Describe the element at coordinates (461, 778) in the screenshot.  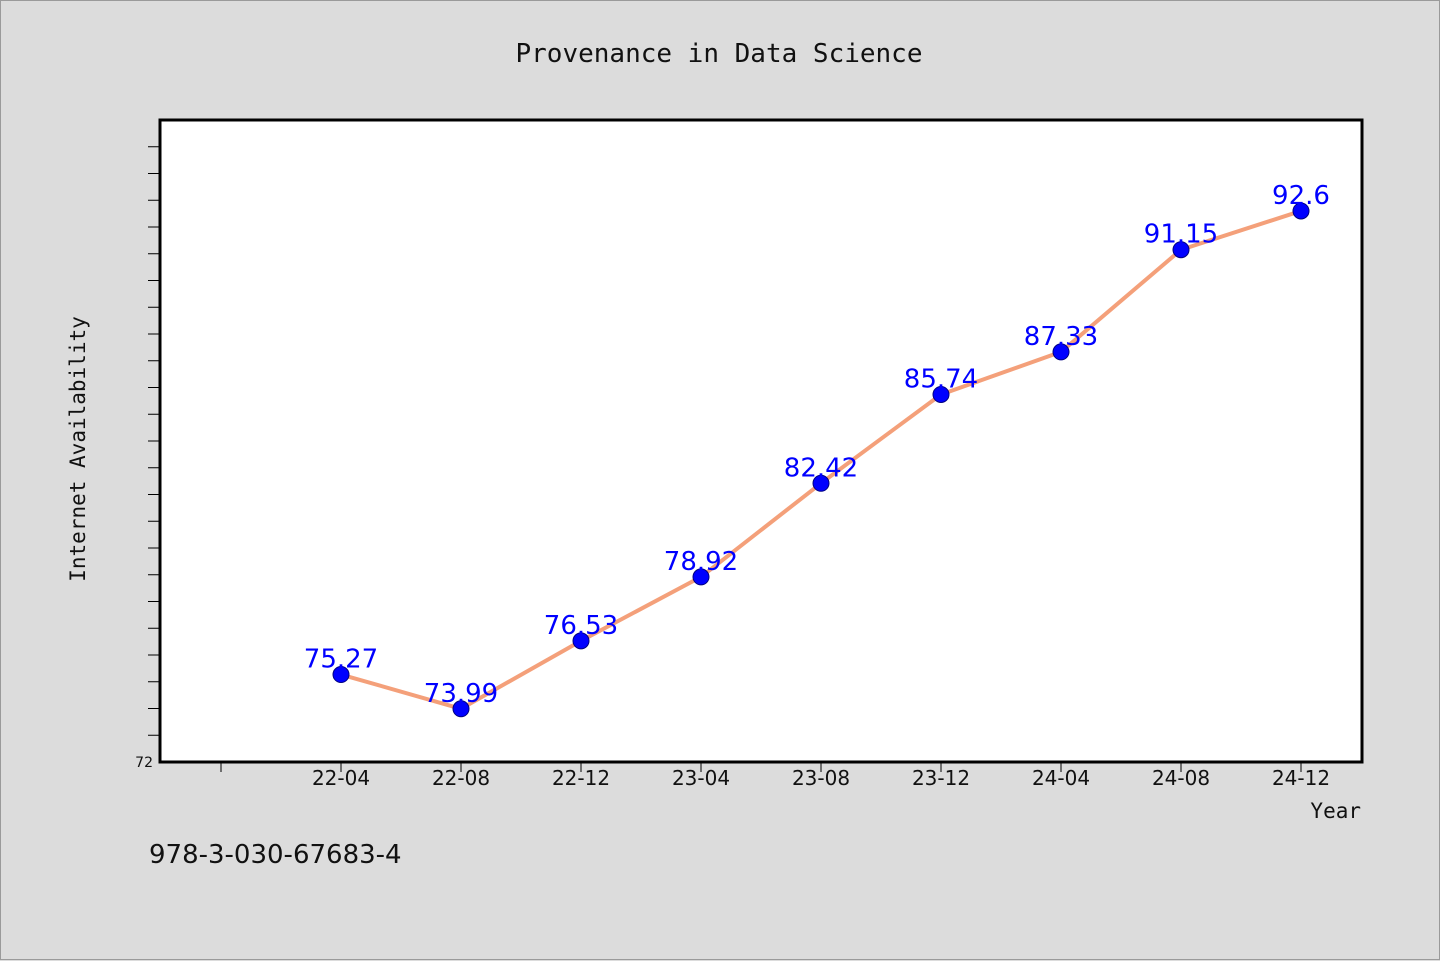
I see `x-tick-label: 22-08` at that location.